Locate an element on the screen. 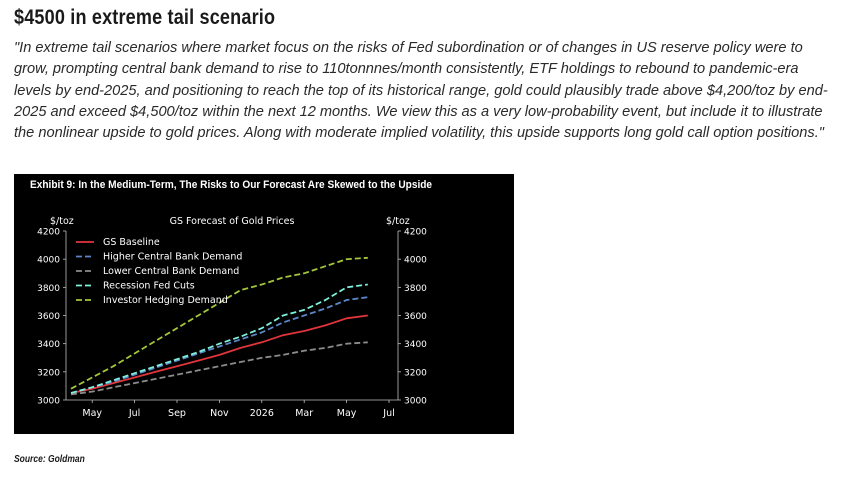 The width and height of the screenshot is (844, 482). x-tick-label: 2026 is located at coordinates (262, 413).